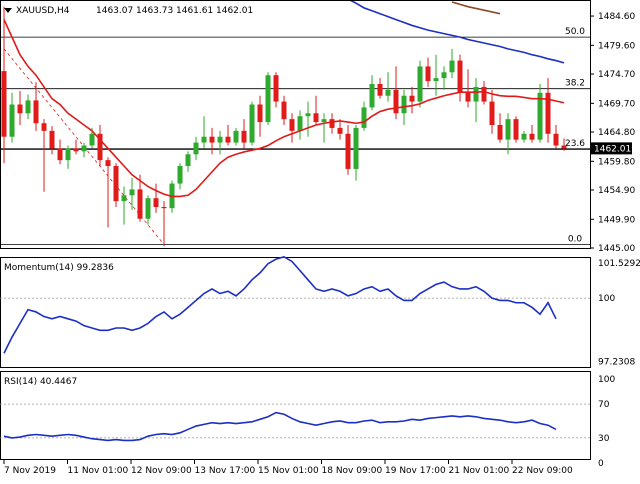  Describe the element at coordinates (352, 471) in the screenshot. I see `time-tick-label: 18 Nov 09:00` at that location.